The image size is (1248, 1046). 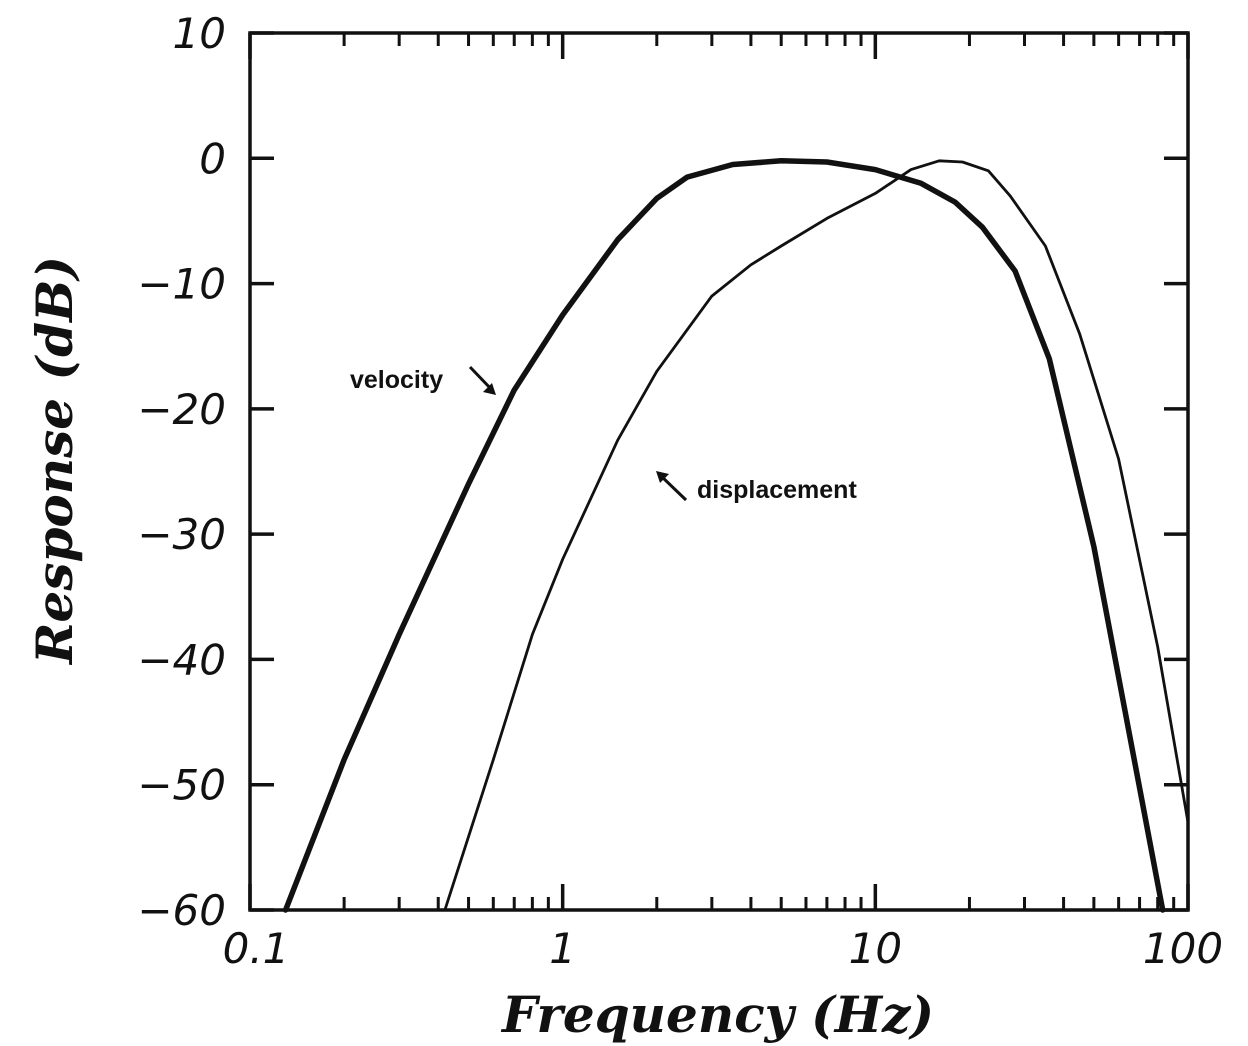 What do you see at coordinates (54, 461) in the screenshot?
I see `y-axis-title: Response (dB)` at bounding box center [54, 461].